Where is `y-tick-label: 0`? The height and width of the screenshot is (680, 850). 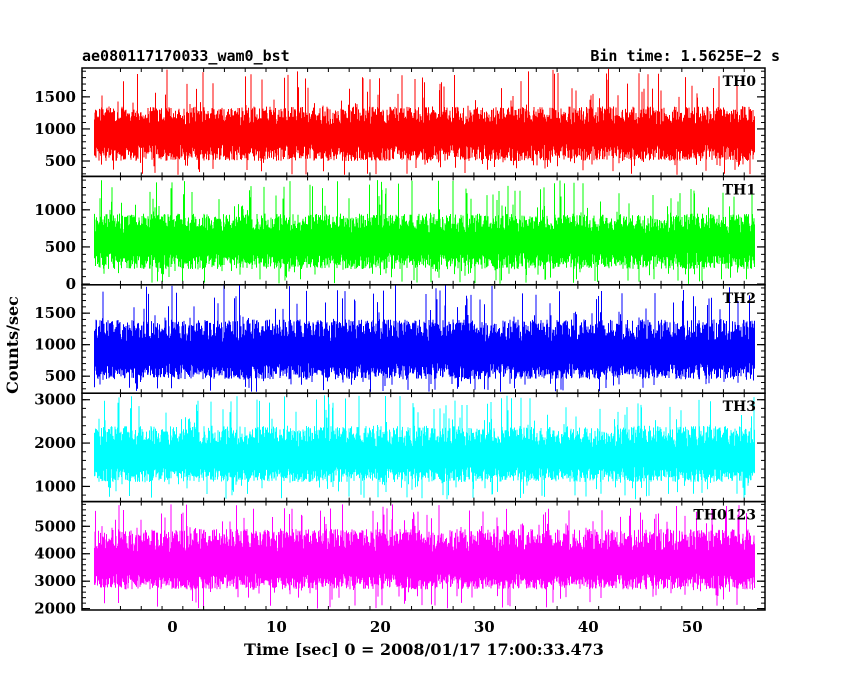 y-tick-label: 0 is located at coordinates (71, 284).